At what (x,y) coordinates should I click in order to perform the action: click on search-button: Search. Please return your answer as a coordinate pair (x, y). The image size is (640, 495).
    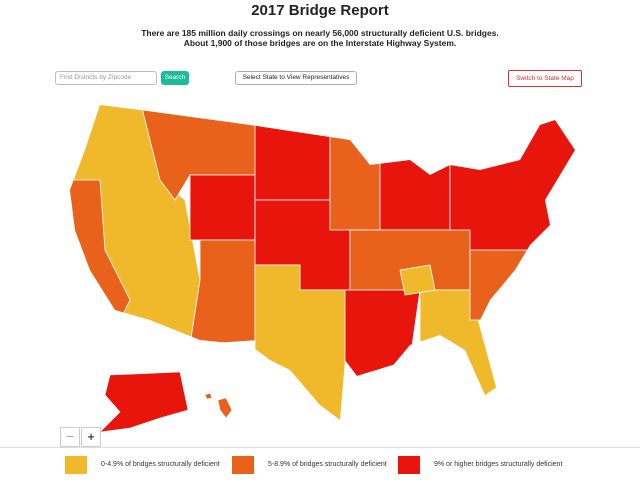
    Looking at the image, I should click on (175, 78).